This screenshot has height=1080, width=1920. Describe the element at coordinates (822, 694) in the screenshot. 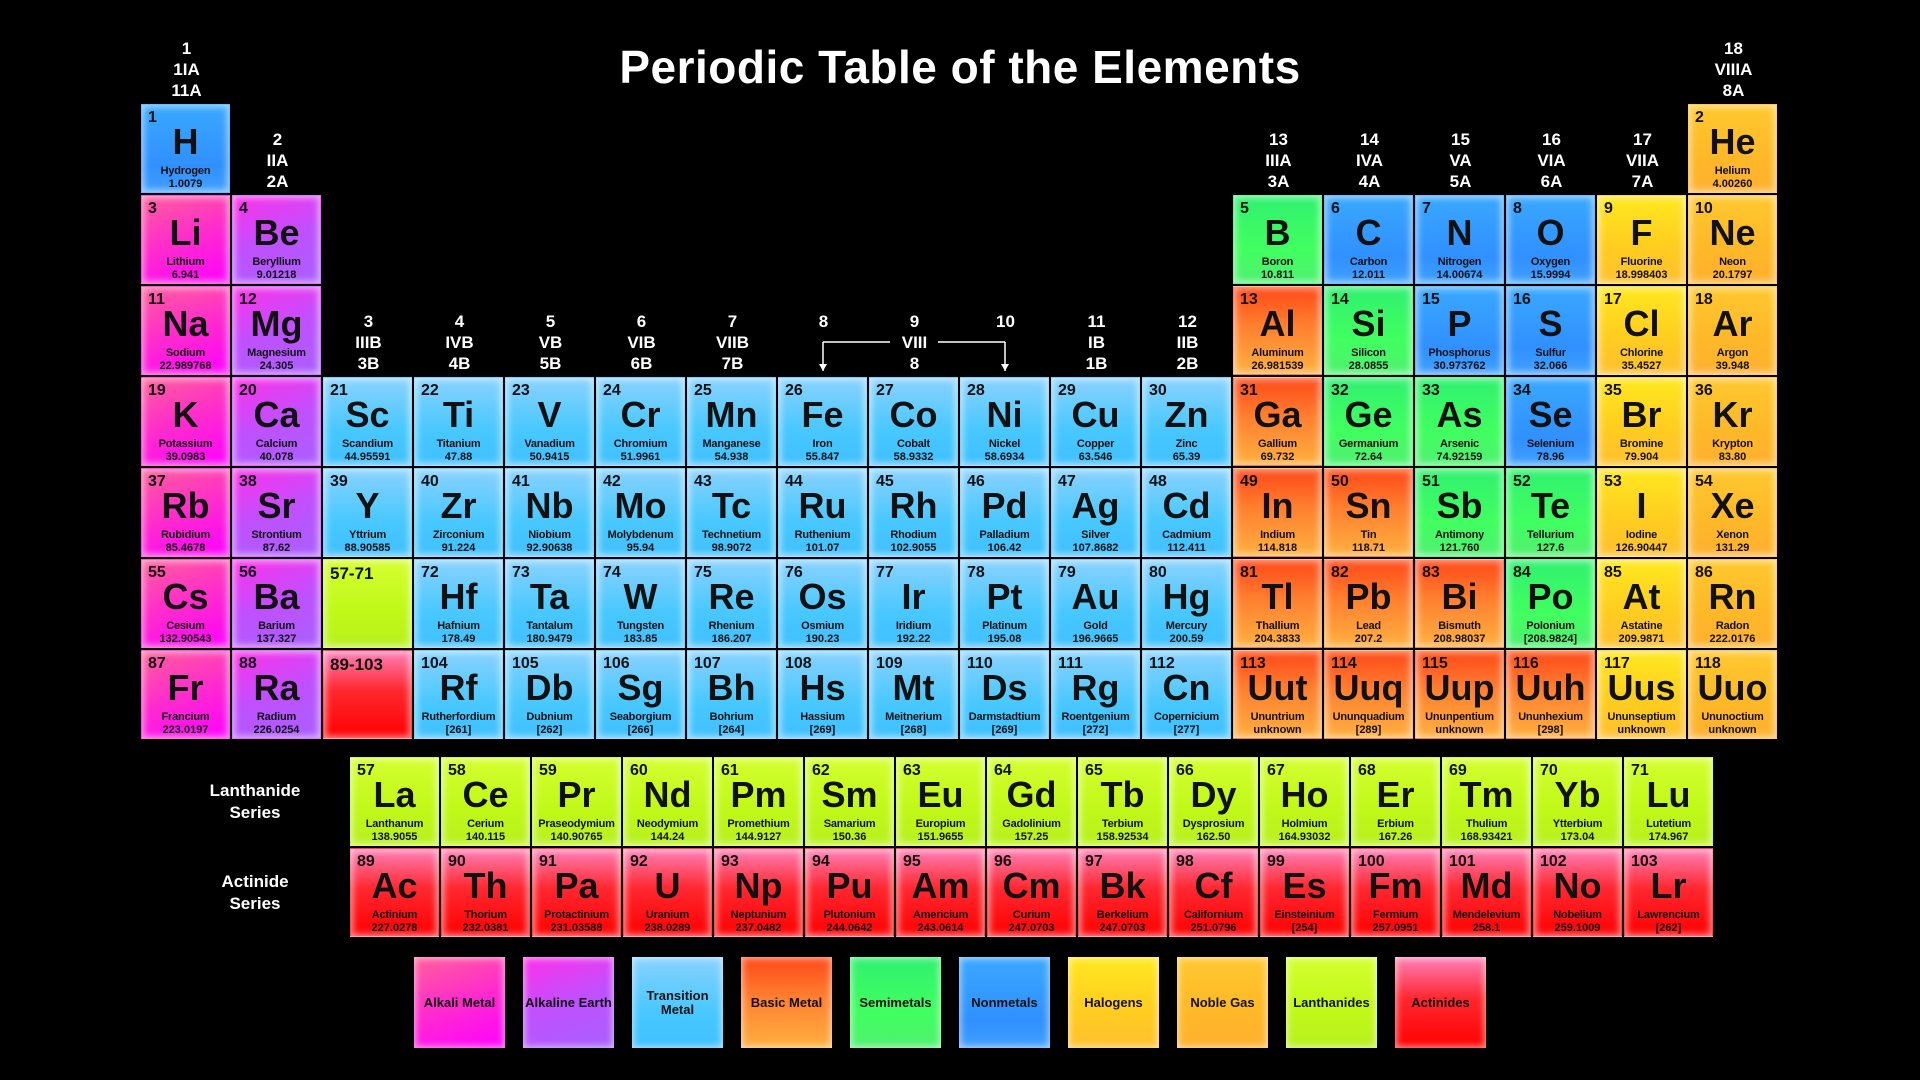

I see `element-cell-hs: 108 Hs Hassium [269]` at that location.